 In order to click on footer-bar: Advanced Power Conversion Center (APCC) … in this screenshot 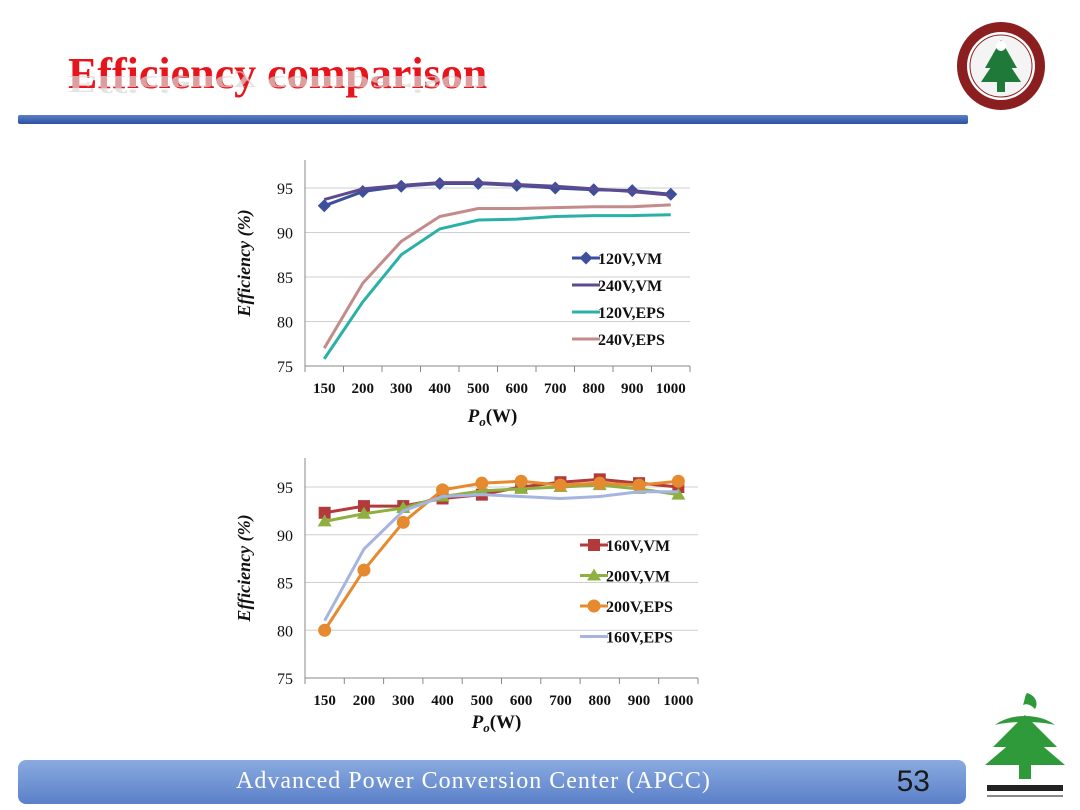, I will do `click(492, 782)`.